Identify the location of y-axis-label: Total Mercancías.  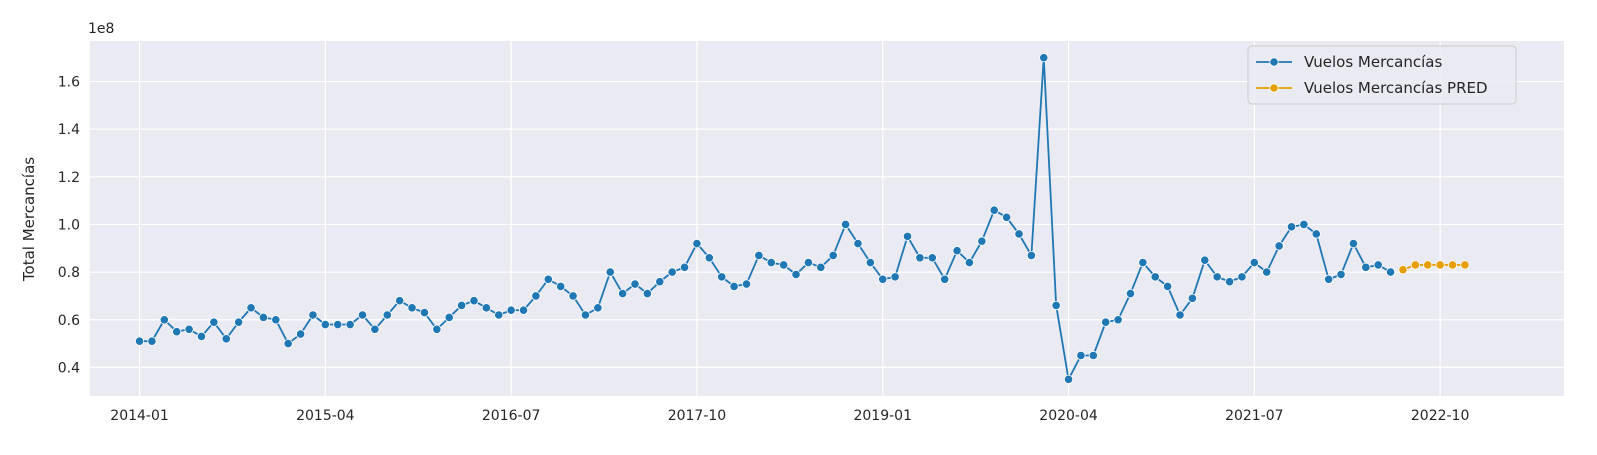
(29, 219).